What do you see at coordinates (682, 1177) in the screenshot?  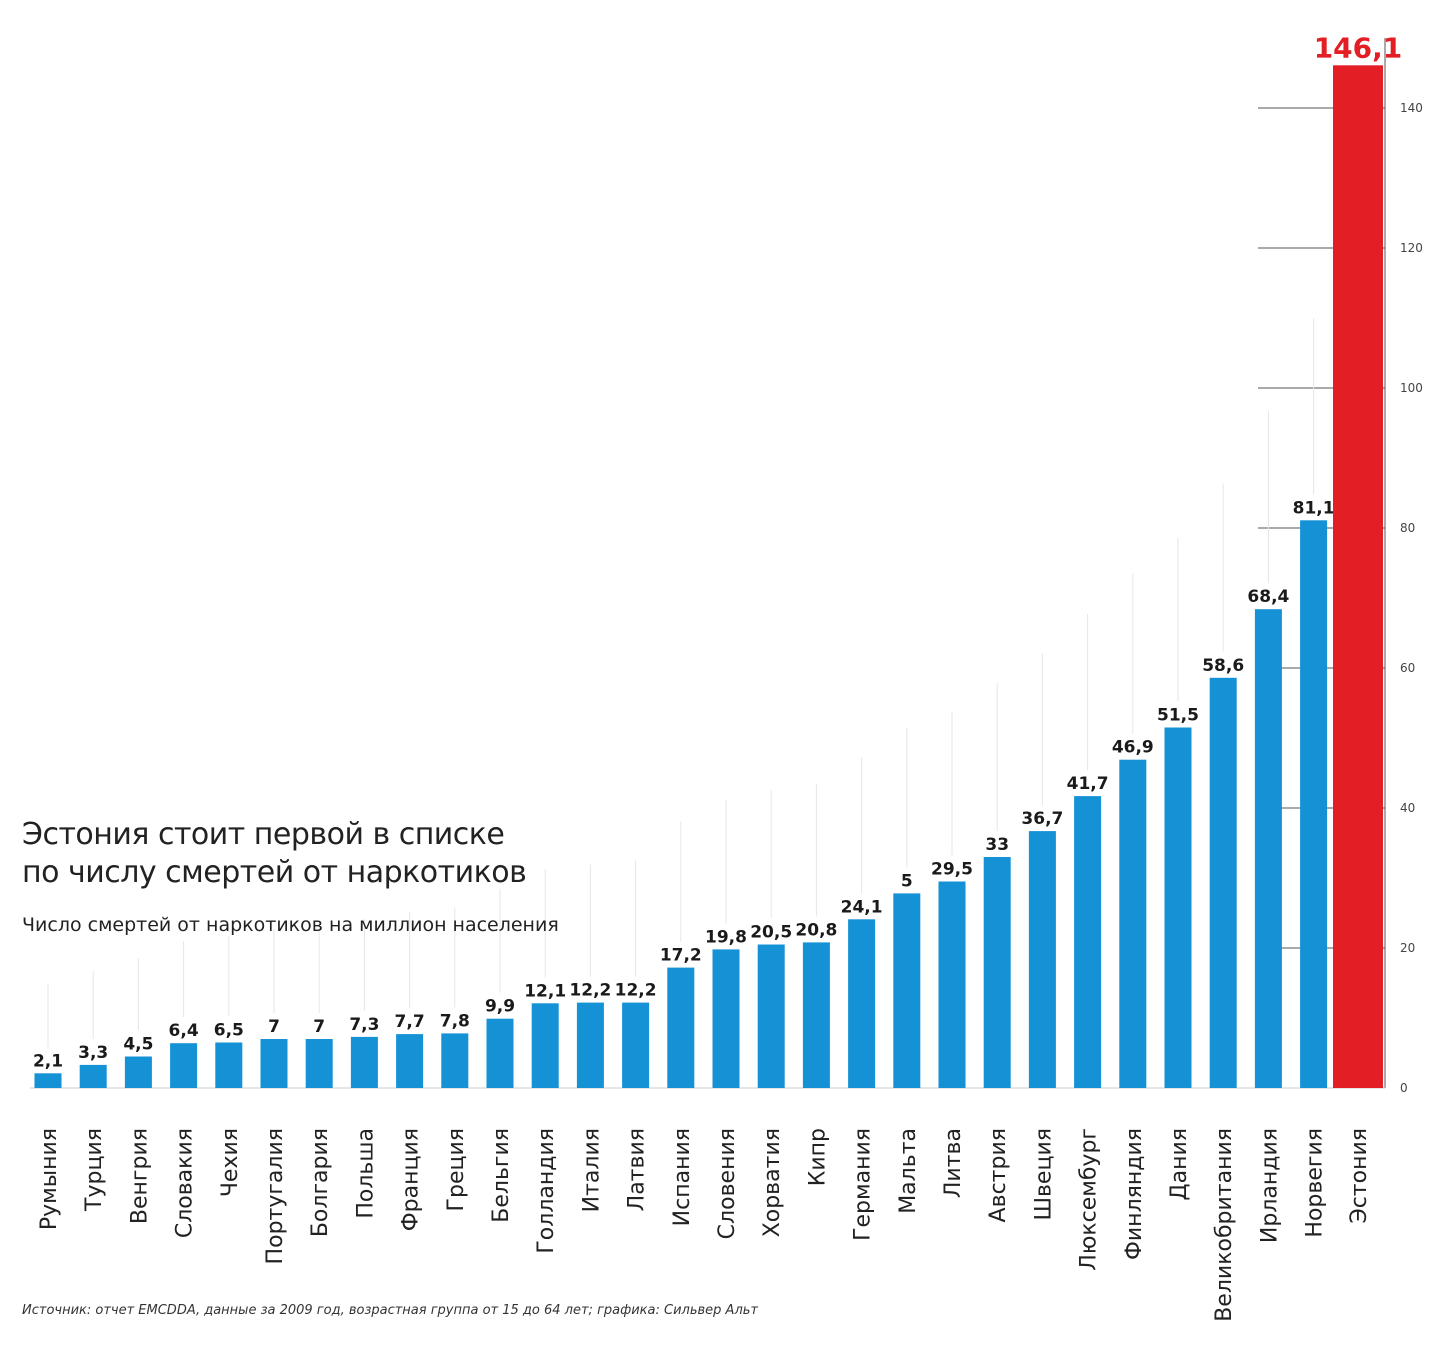 I see `category-label: Испания` at bounding box center [682, 1177].